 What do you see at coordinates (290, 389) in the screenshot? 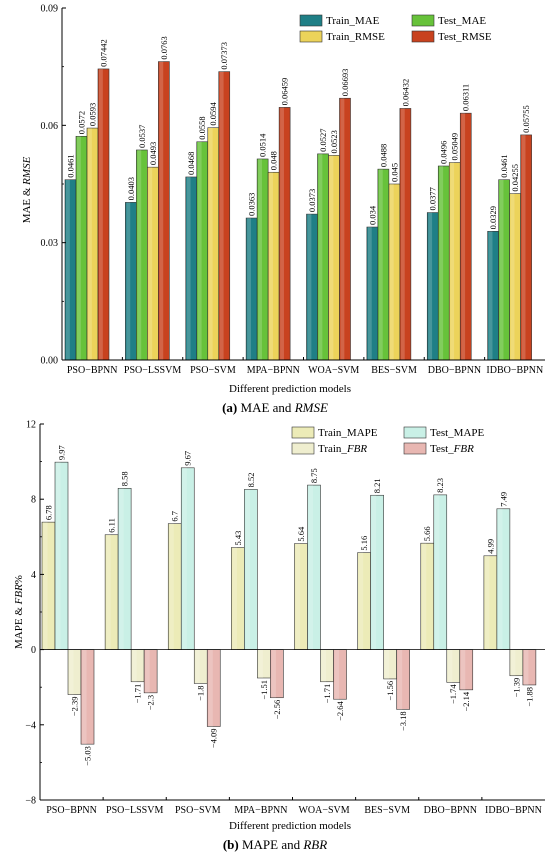
I see `chart-a-xlabel: Different prediction models` at bounding box center [290, 389].